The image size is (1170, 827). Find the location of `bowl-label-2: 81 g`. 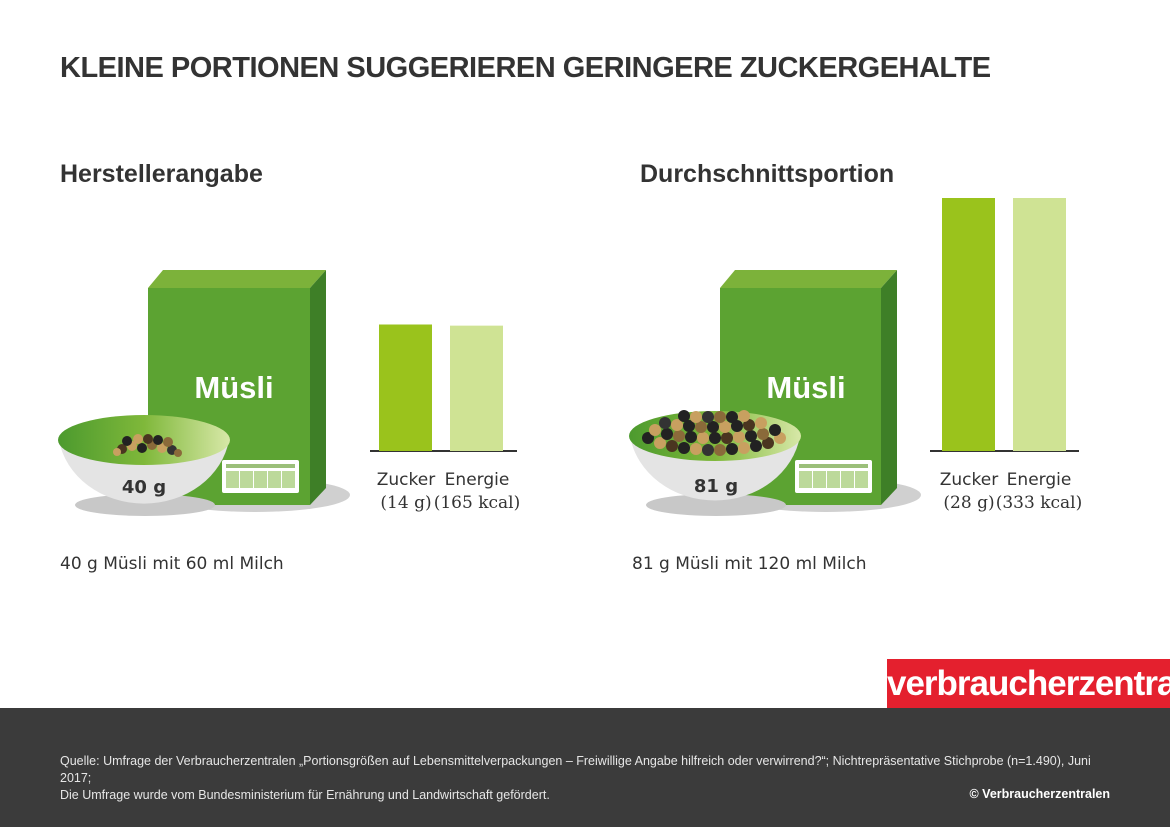

bowl-label-2: 81 g is located at coordinates (716, 486).